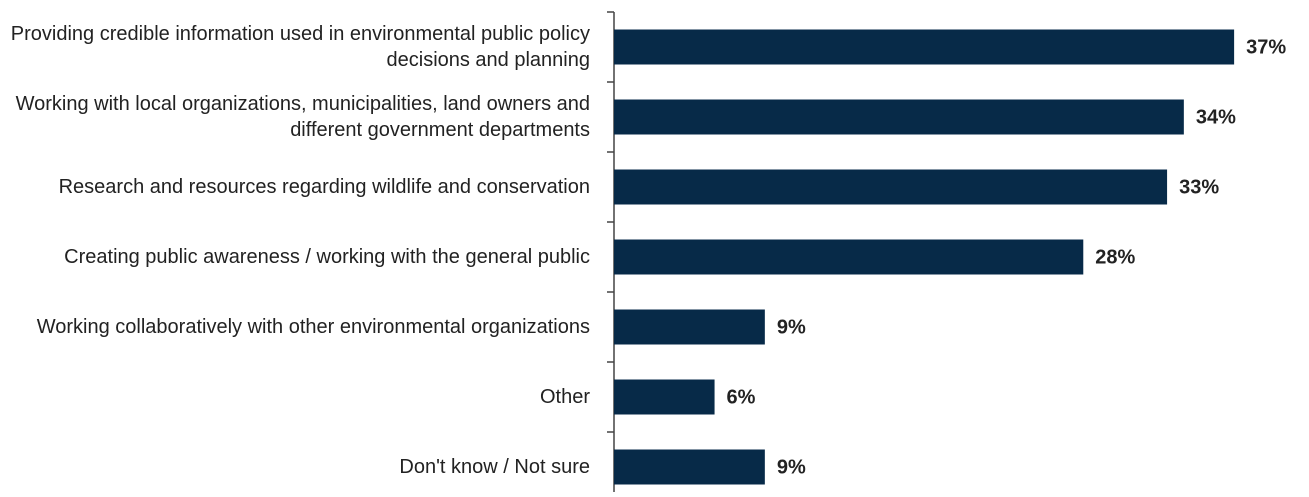 Image resolution: width=1309 pixels, height=497 pixels. I want to click on category-label: Other, so click(295, 397).